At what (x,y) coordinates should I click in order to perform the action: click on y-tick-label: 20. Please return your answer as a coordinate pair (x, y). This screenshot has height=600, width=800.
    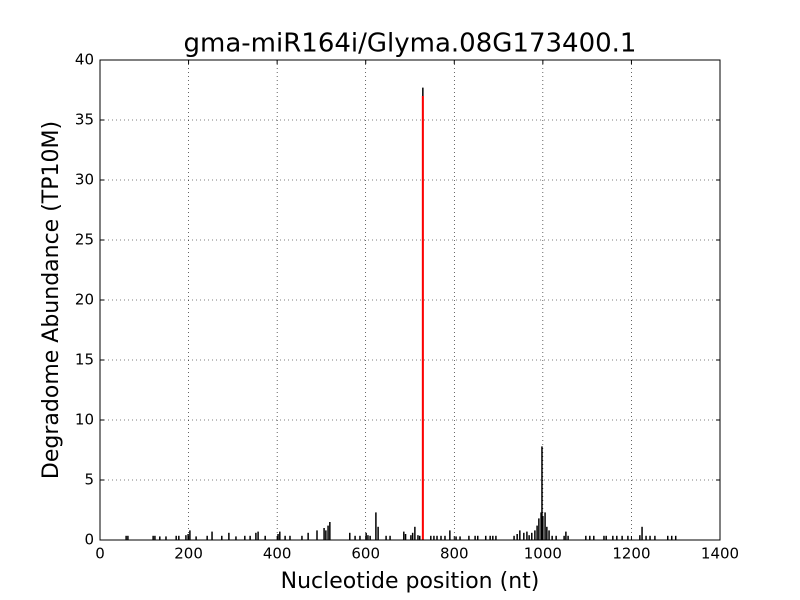
    Looking at the image, I should click on (84, 300).